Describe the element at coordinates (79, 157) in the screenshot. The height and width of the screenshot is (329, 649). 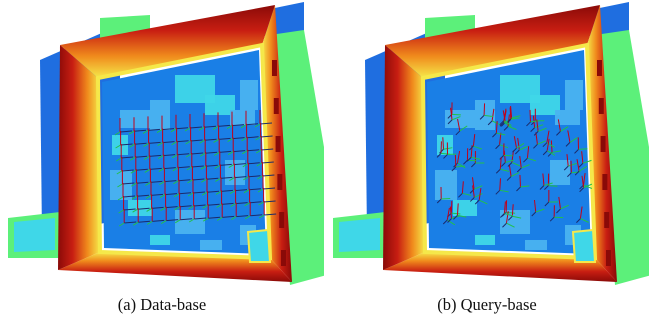
I see `frame-left` at that location.